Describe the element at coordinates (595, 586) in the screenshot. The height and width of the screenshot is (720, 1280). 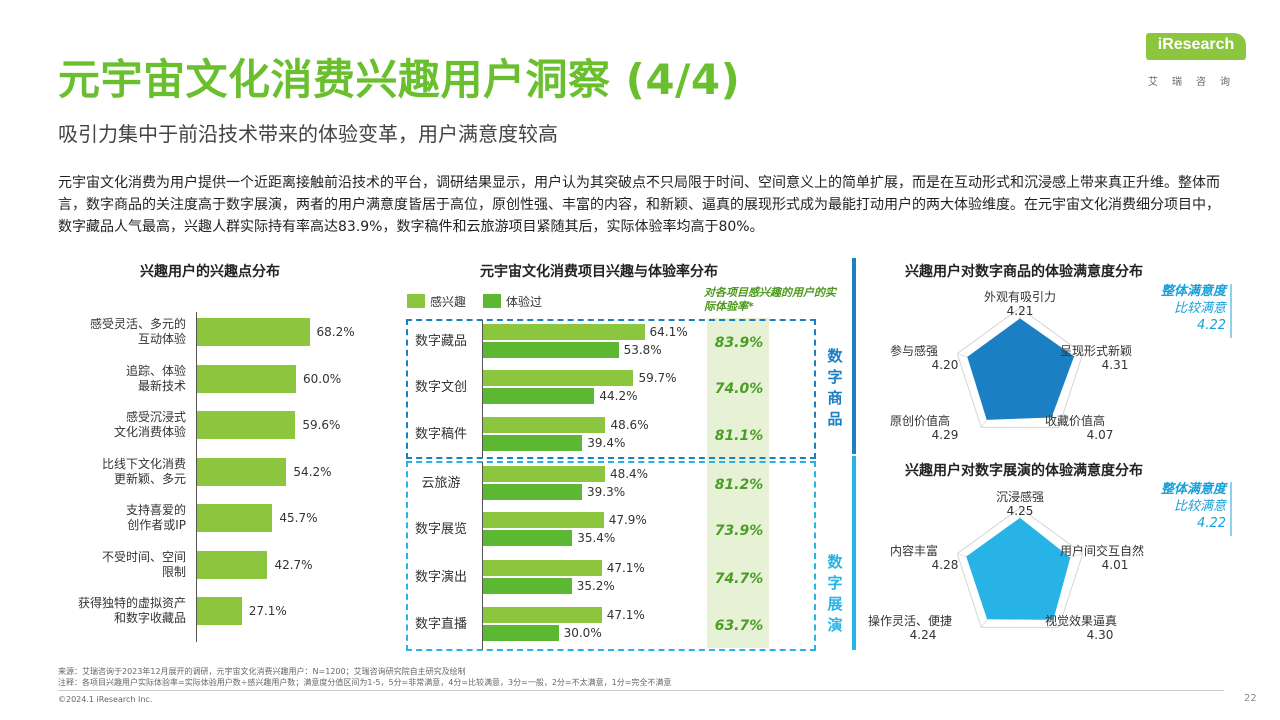
I see `experienced-value-label: 35.2%` at that location.